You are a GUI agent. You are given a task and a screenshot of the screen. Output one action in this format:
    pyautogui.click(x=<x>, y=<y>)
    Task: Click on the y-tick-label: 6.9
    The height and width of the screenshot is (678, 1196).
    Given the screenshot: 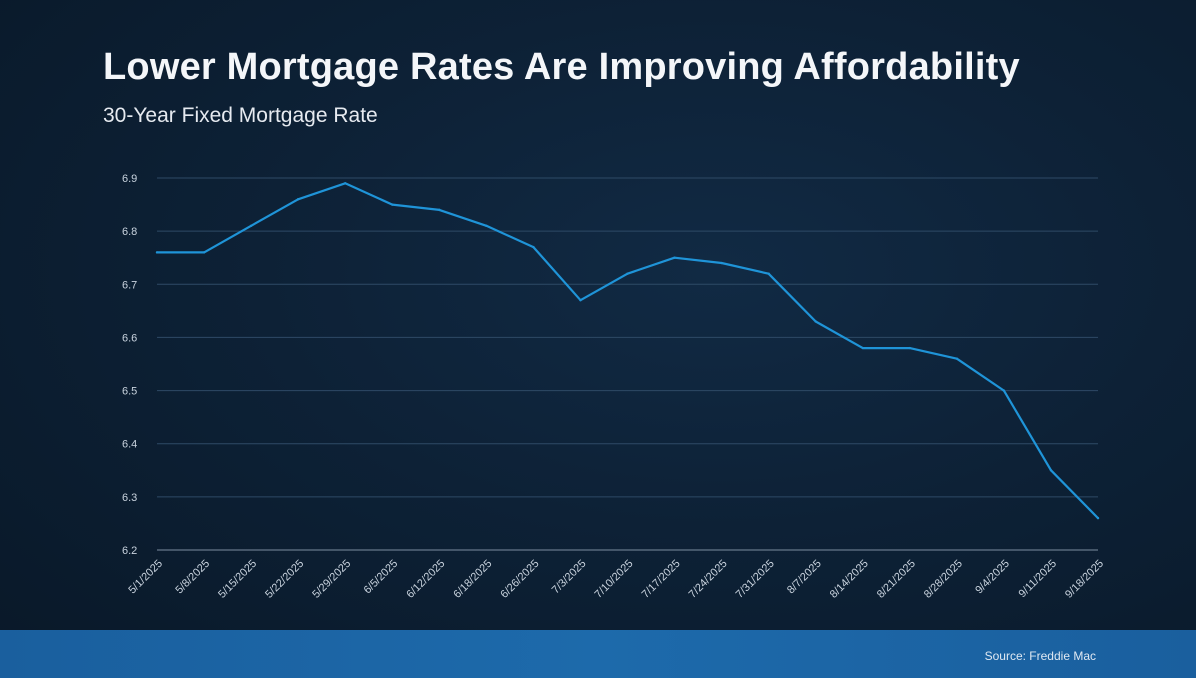 What is the action you would take?
    pyautogui.click(x=129, y=179)
    